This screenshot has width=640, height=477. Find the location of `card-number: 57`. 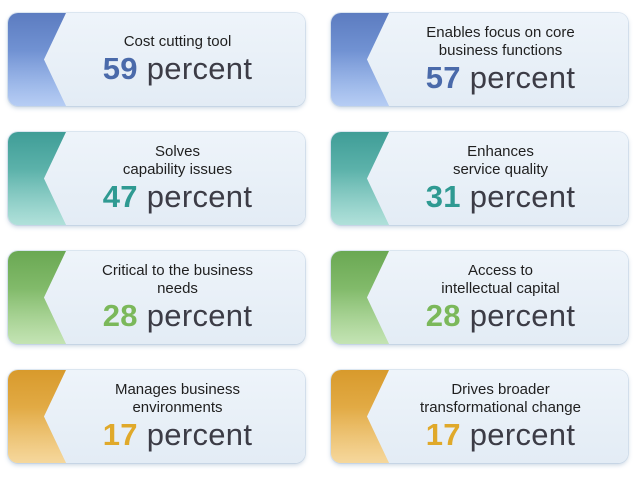

card-number: 57 is located at coordinates (443, 77).